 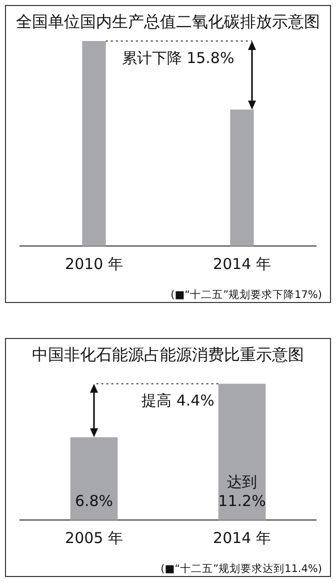 What do you see at coordinates (168, 355) in the screenshot?
I see `chart-title: 中国非化石能源占能源消费比重示意图` at bounding box center [168, 355].